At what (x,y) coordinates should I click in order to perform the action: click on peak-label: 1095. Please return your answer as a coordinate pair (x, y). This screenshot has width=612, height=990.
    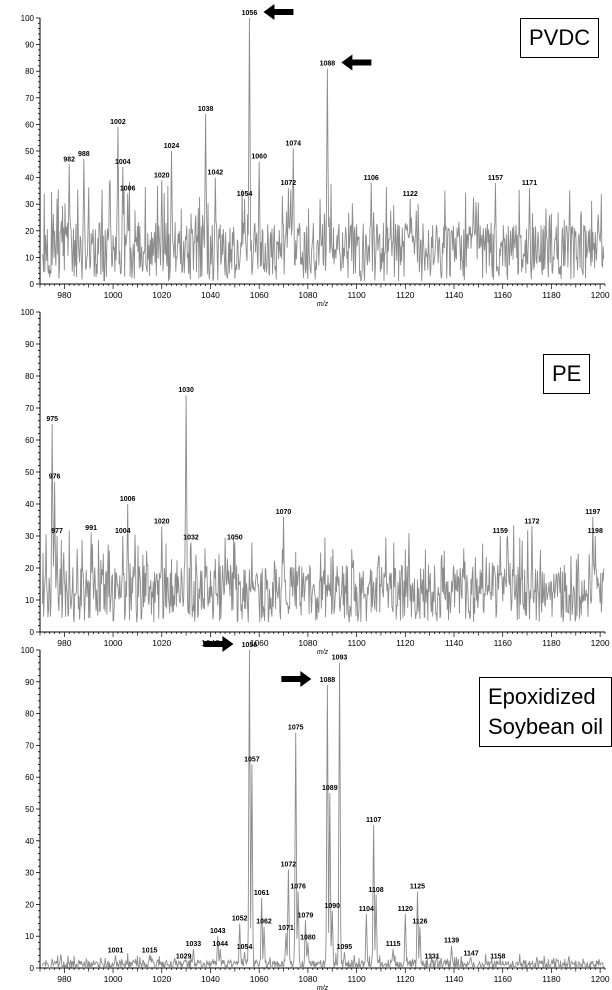
    Looking at the image, I should click on (345, 947).